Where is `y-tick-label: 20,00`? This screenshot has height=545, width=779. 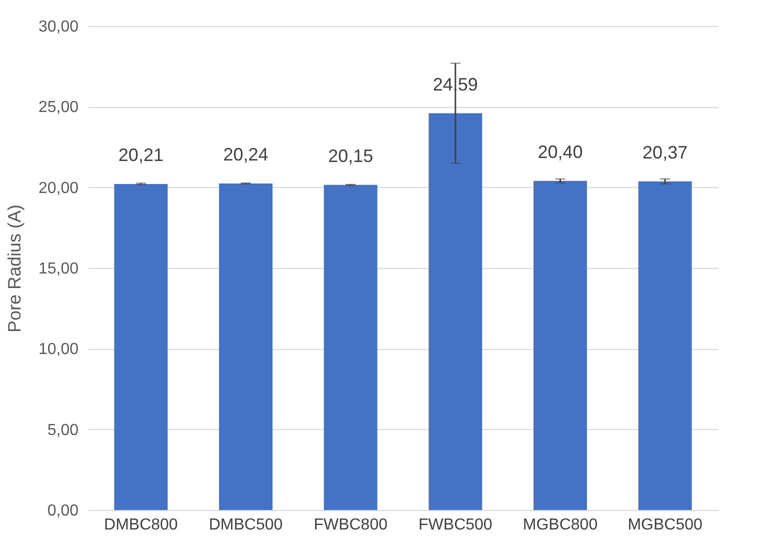 y-tick-label: 20,00 is located at coordinates (58, 188).